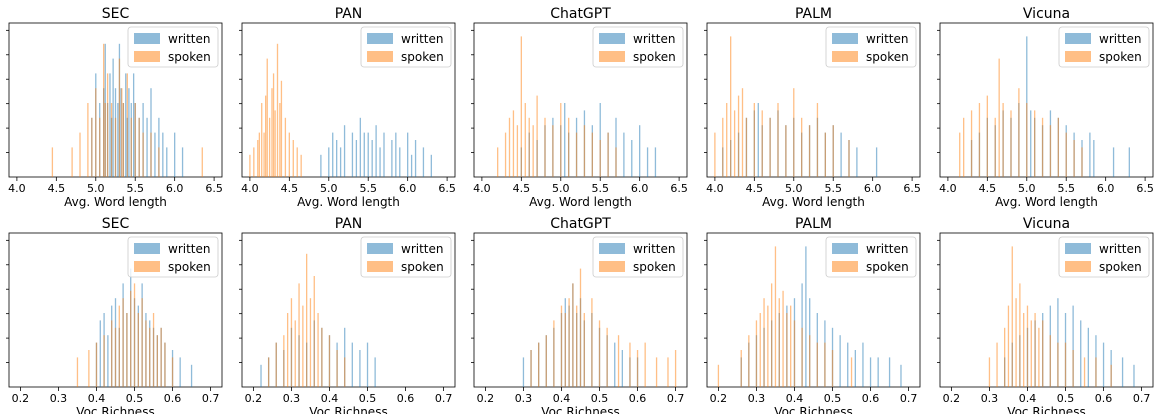 The height and width of the screenshot is (414, 1155). I want to click on x-tick-label: 5.5, so click(368, 188).